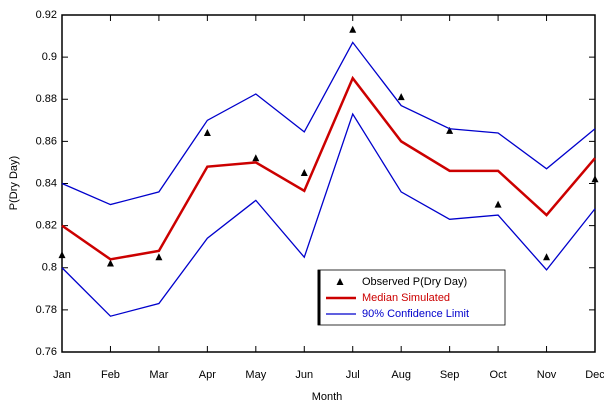  I want to click on y-tick-label: 0.86, so click(46, 141).